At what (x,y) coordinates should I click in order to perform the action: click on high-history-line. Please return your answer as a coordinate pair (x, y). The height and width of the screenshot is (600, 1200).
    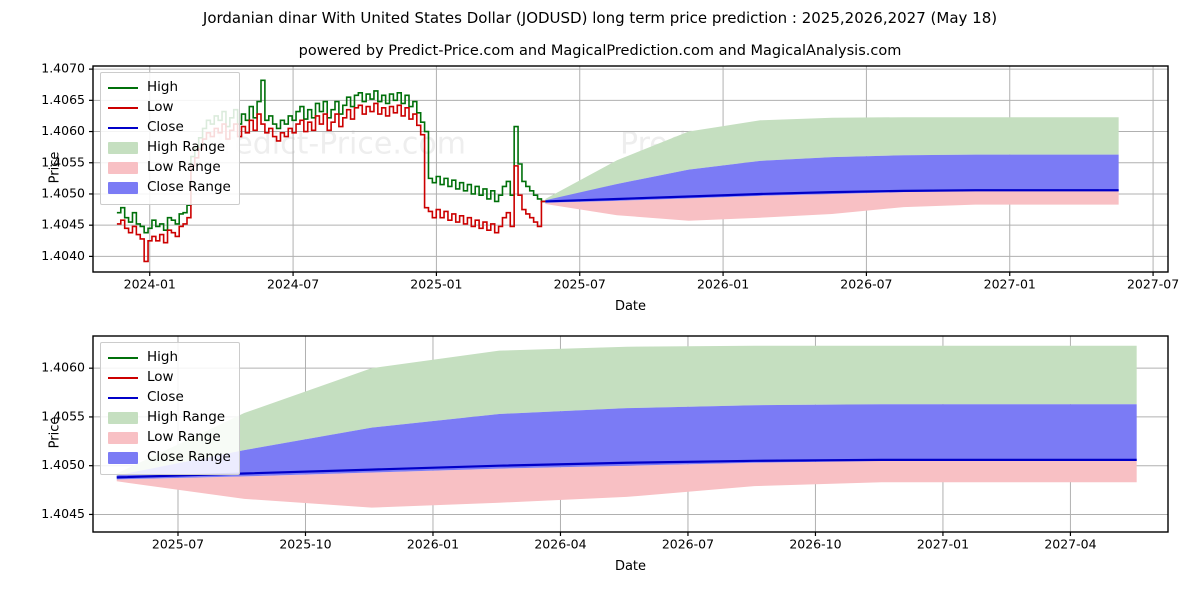
    Looking at the image, I should click on (331, 156).